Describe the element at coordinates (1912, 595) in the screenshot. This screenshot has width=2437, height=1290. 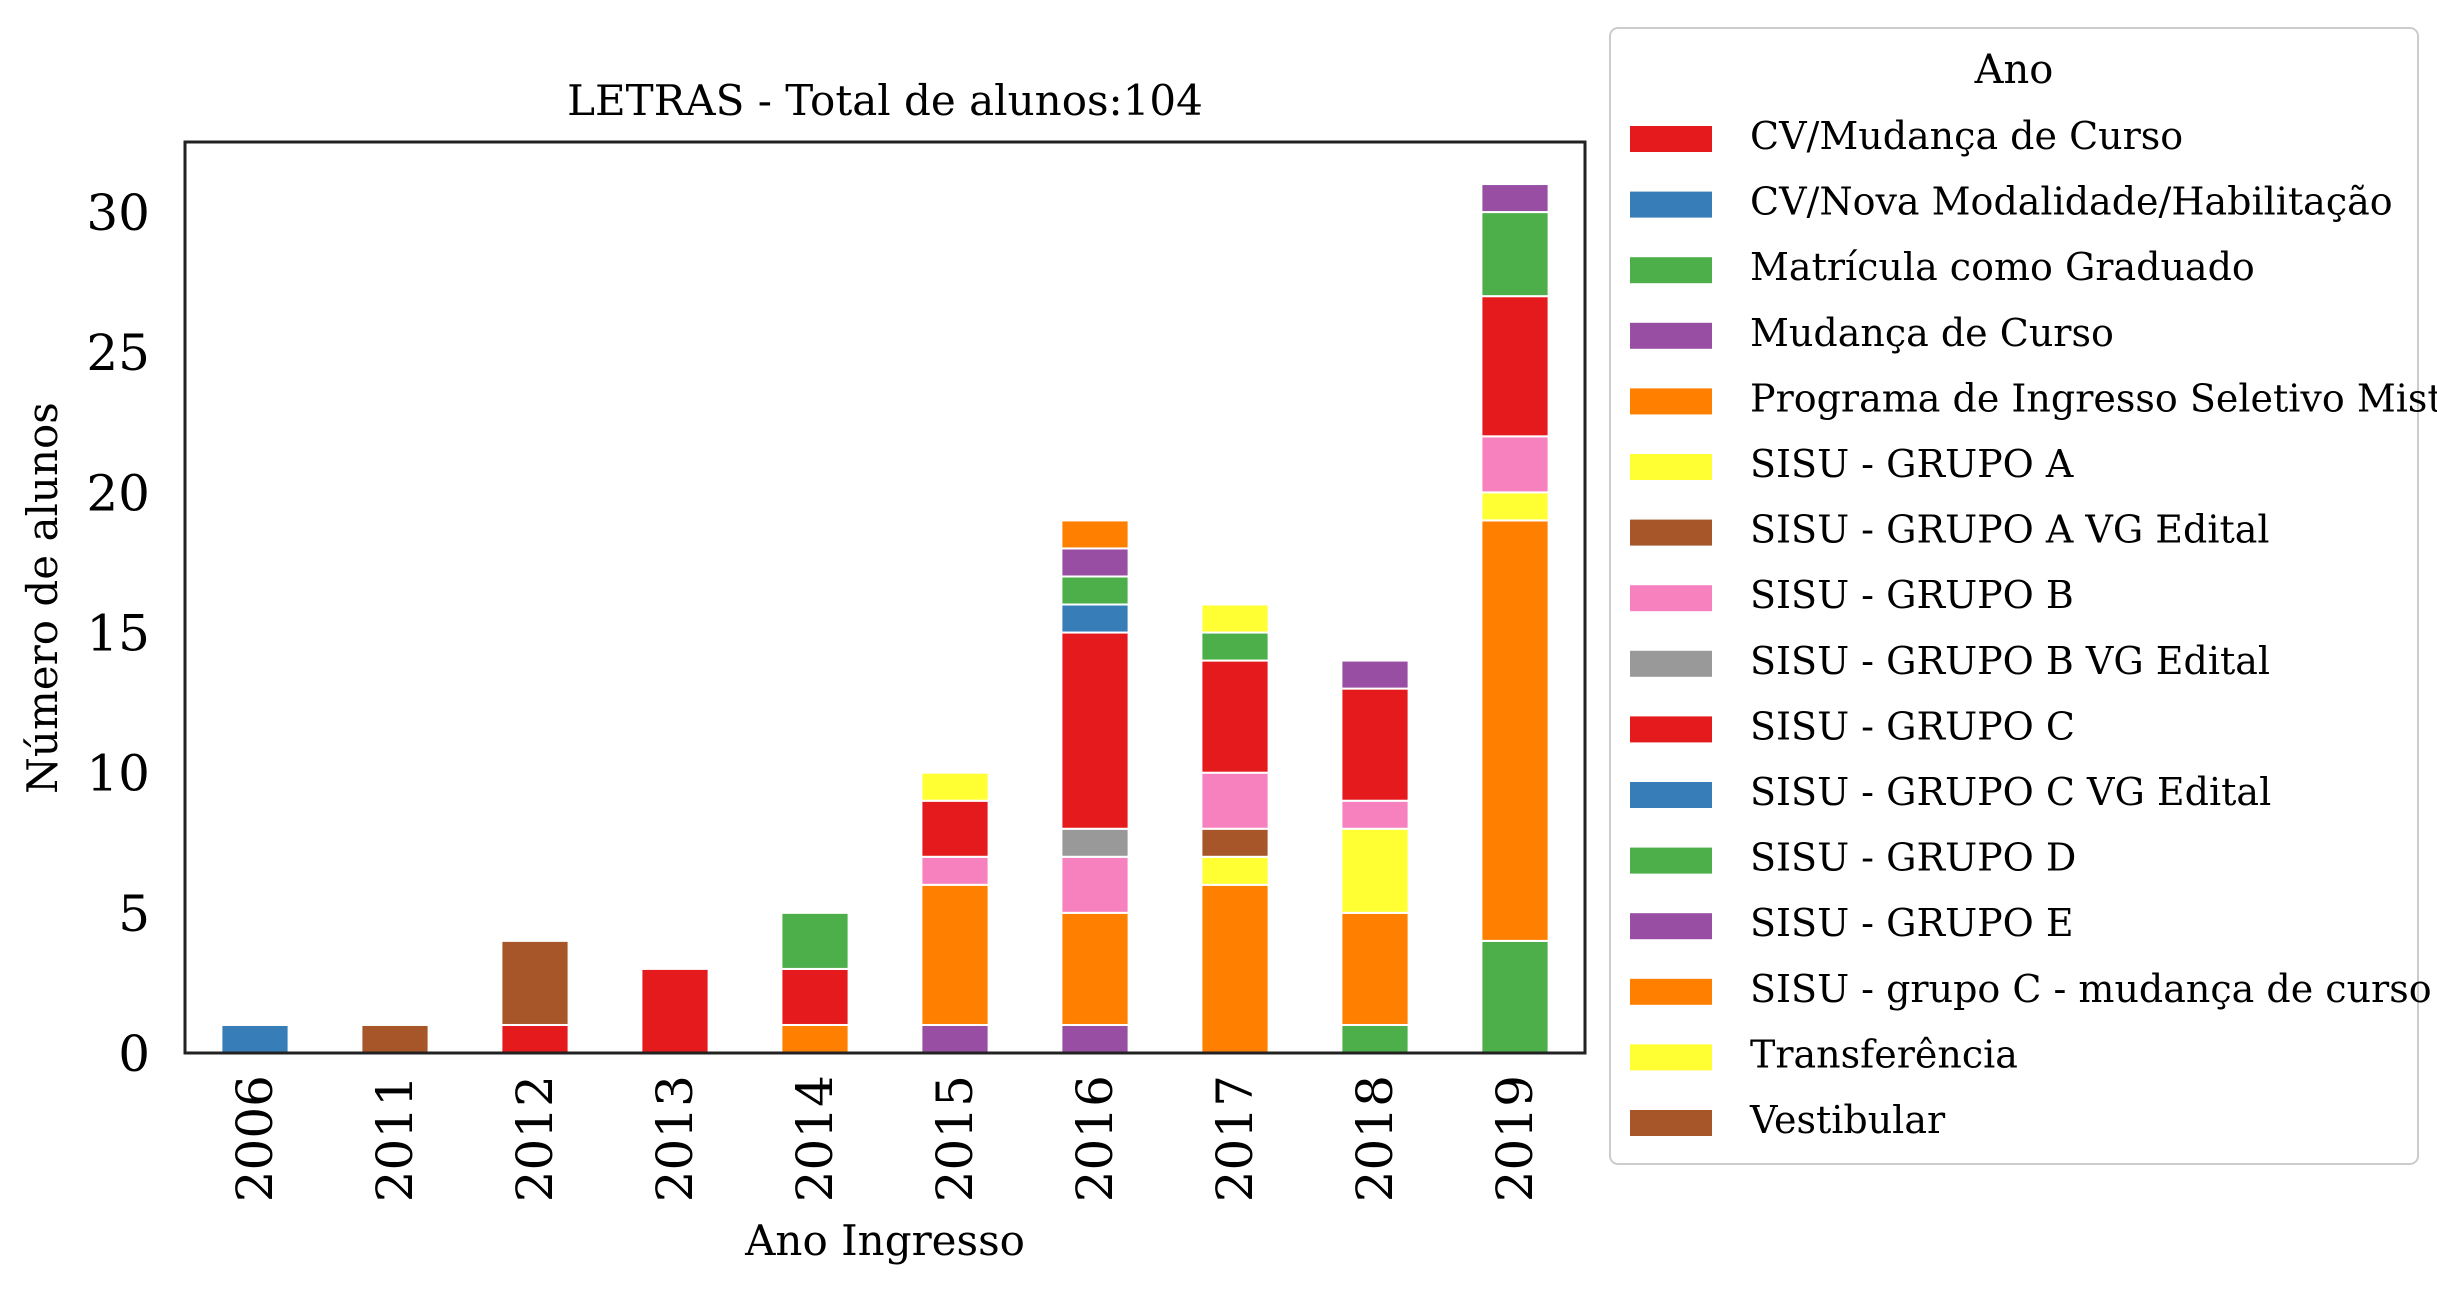
I see `legend-label: SISU - GRUPO B` at that location.